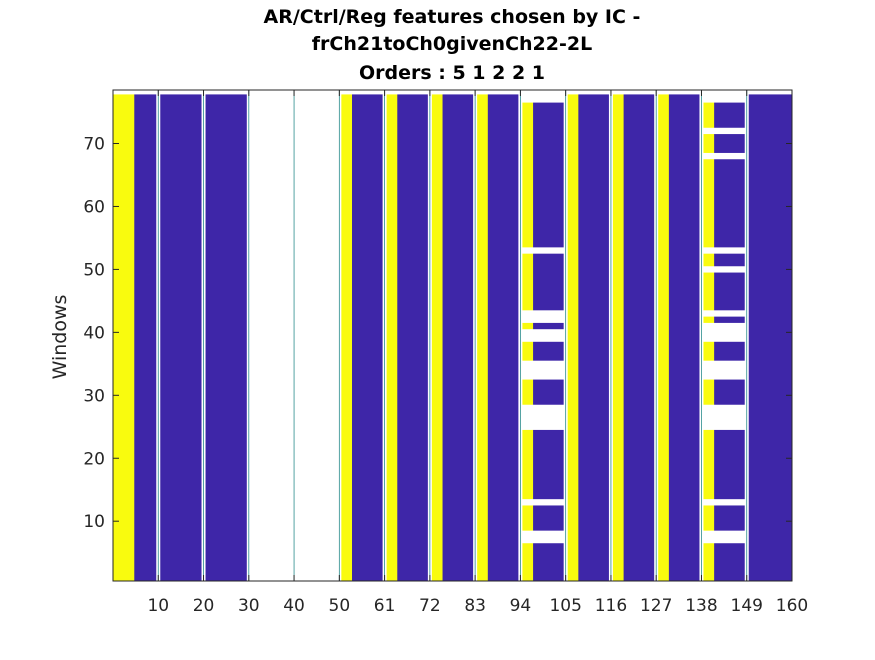 This screenshot has width=875, height=660. What do you see at coordinates (430, 606) in the screenshot?
I see `x-tick-label: 72` at bounding box center [430, 606].